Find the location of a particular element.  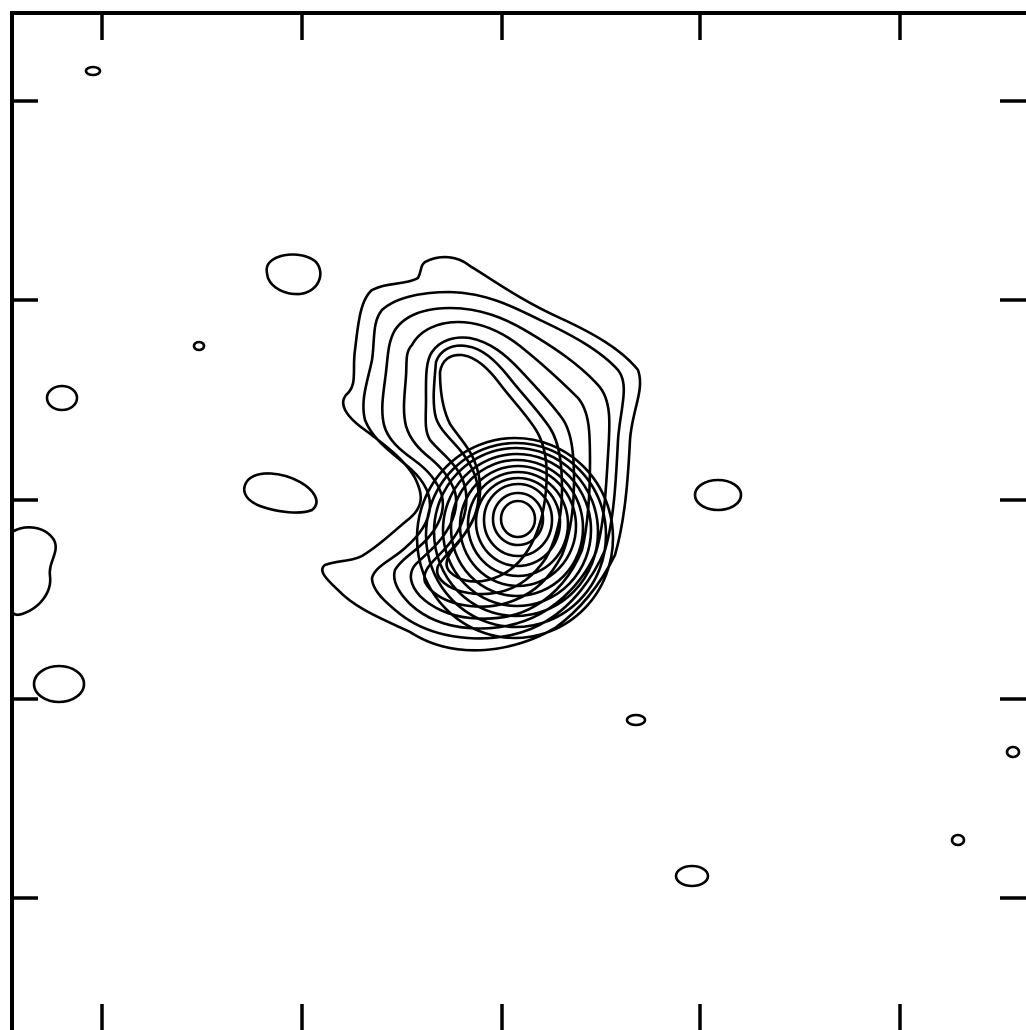

top-ticks is located at coordinates (501, 26).